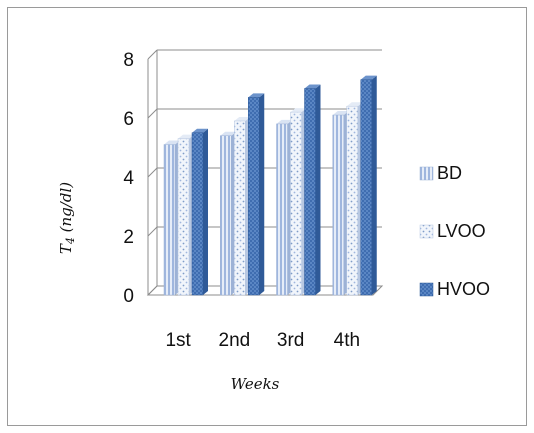 Image resolution: width=534 pixels, height=433 pixels. Describe the element at coordinates (255, 384) in the screenshot. I see `x-axis-title: Weeks` at that location.